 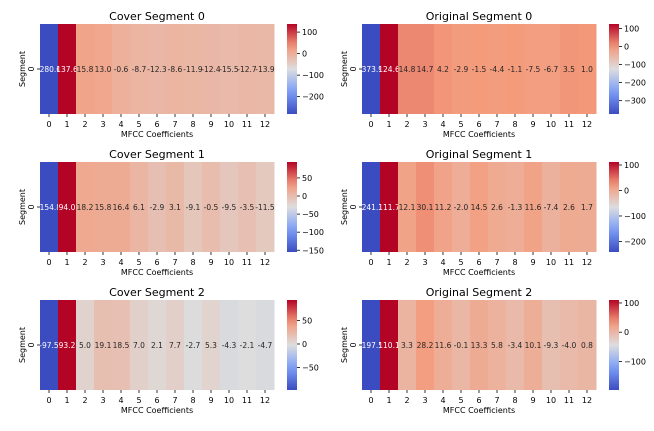 What do you see at coordinates (587, 345) in the screenshot?
I see `cell-value-label: 0.8` at bounding box center [587, 345].